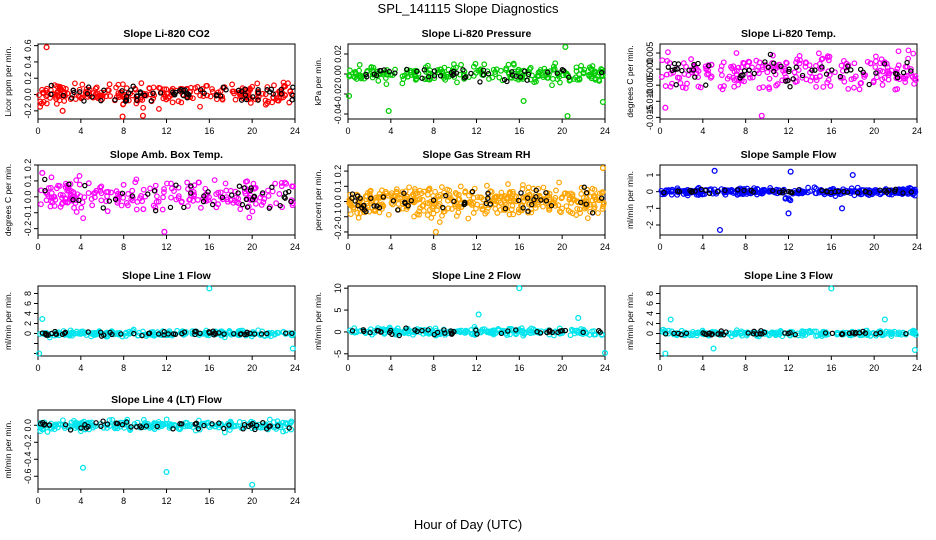  What do you see at coordinates (338, 114) in the screenshot?
I see `y-tick-label: -0.04` at bounding box center [338, 114].